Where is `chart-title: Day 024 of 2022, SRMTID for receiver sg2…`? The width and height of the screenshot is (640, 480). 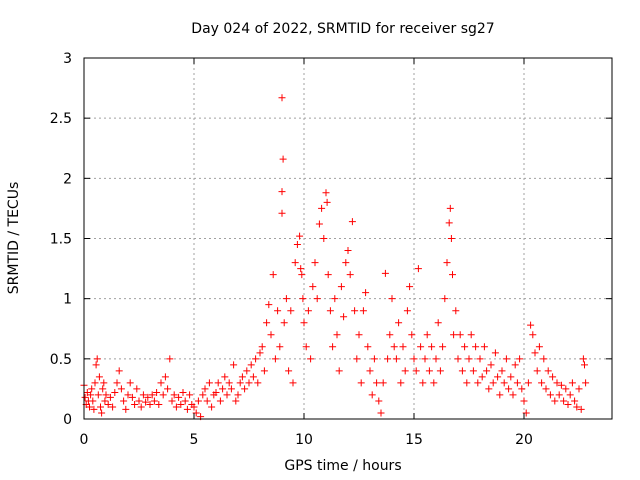 chart-title: Day 024 of 2022, SRMTID for receiver sg2… is located at coordinates (342, 29).